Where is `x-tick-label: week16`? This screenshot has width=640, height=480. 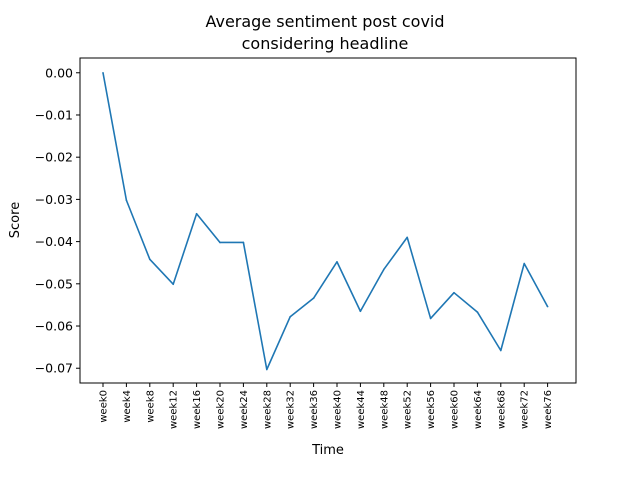 x-tick-label: week16 is located at coordinates (197, 409).